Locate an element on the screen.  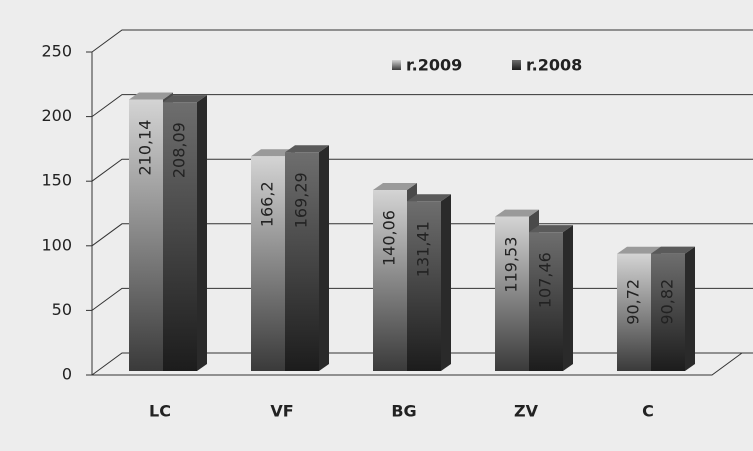
value-label: 208,09 is located at coordinates (179, 150).